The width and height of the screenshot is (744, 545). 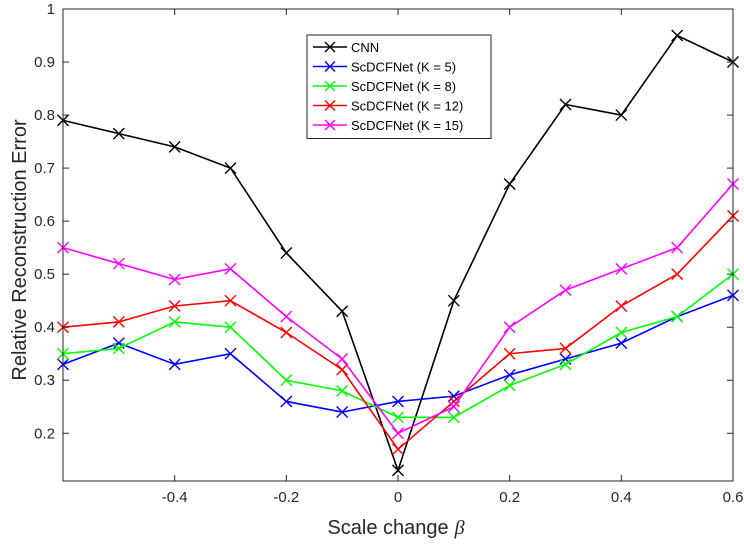 What do you see at coordinates (20, 250) in the screenshot?
I see `y-axis-title: Relative Reconstruction Error` at bounding box center [20, 250].